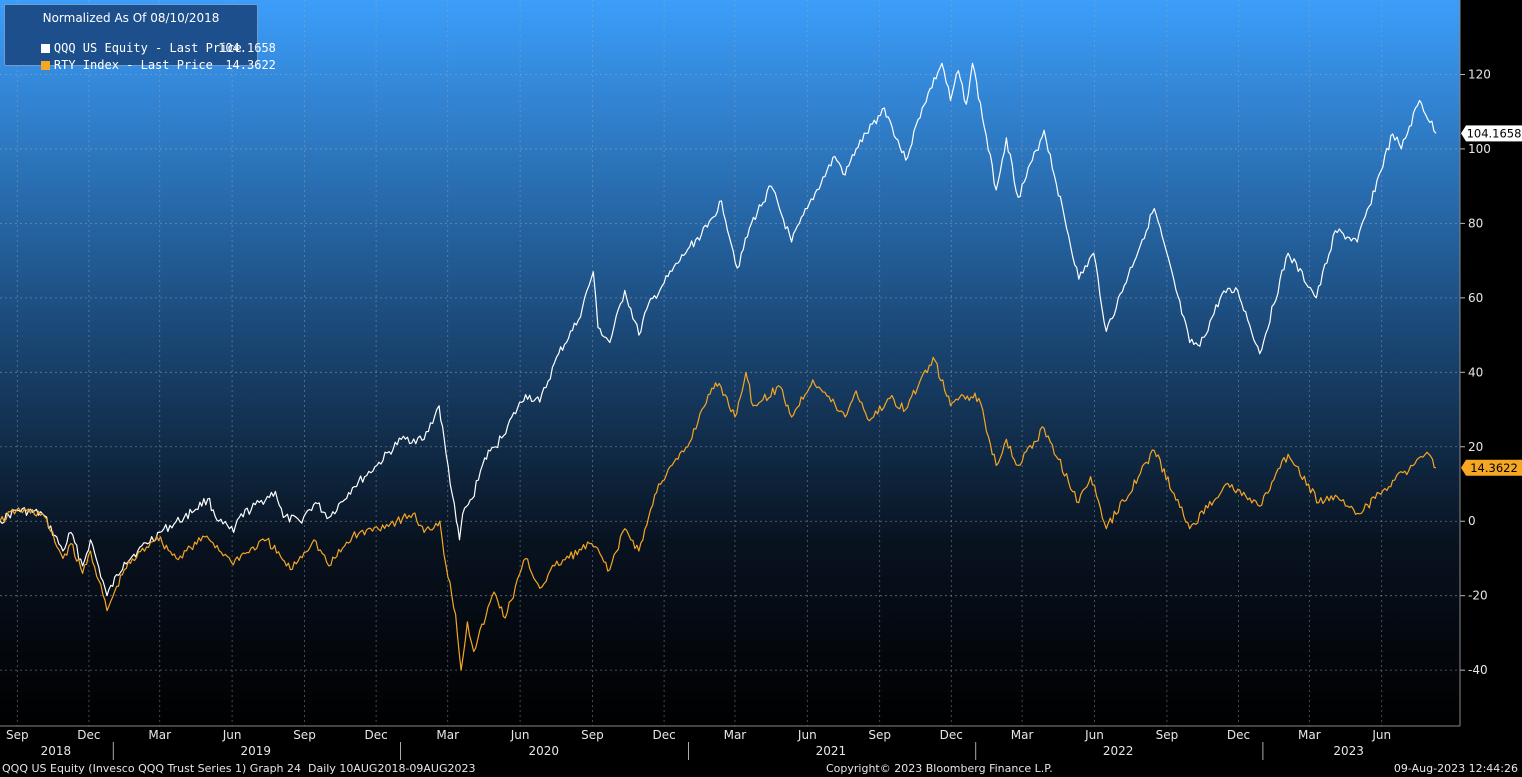  I want to click on y-tick-label: -40, so click(1478, 670).